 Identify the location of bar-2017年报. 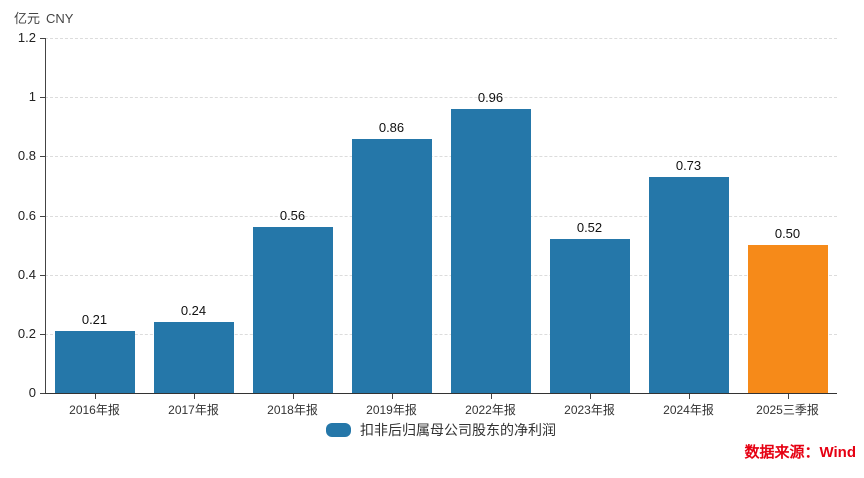
(193, 357).